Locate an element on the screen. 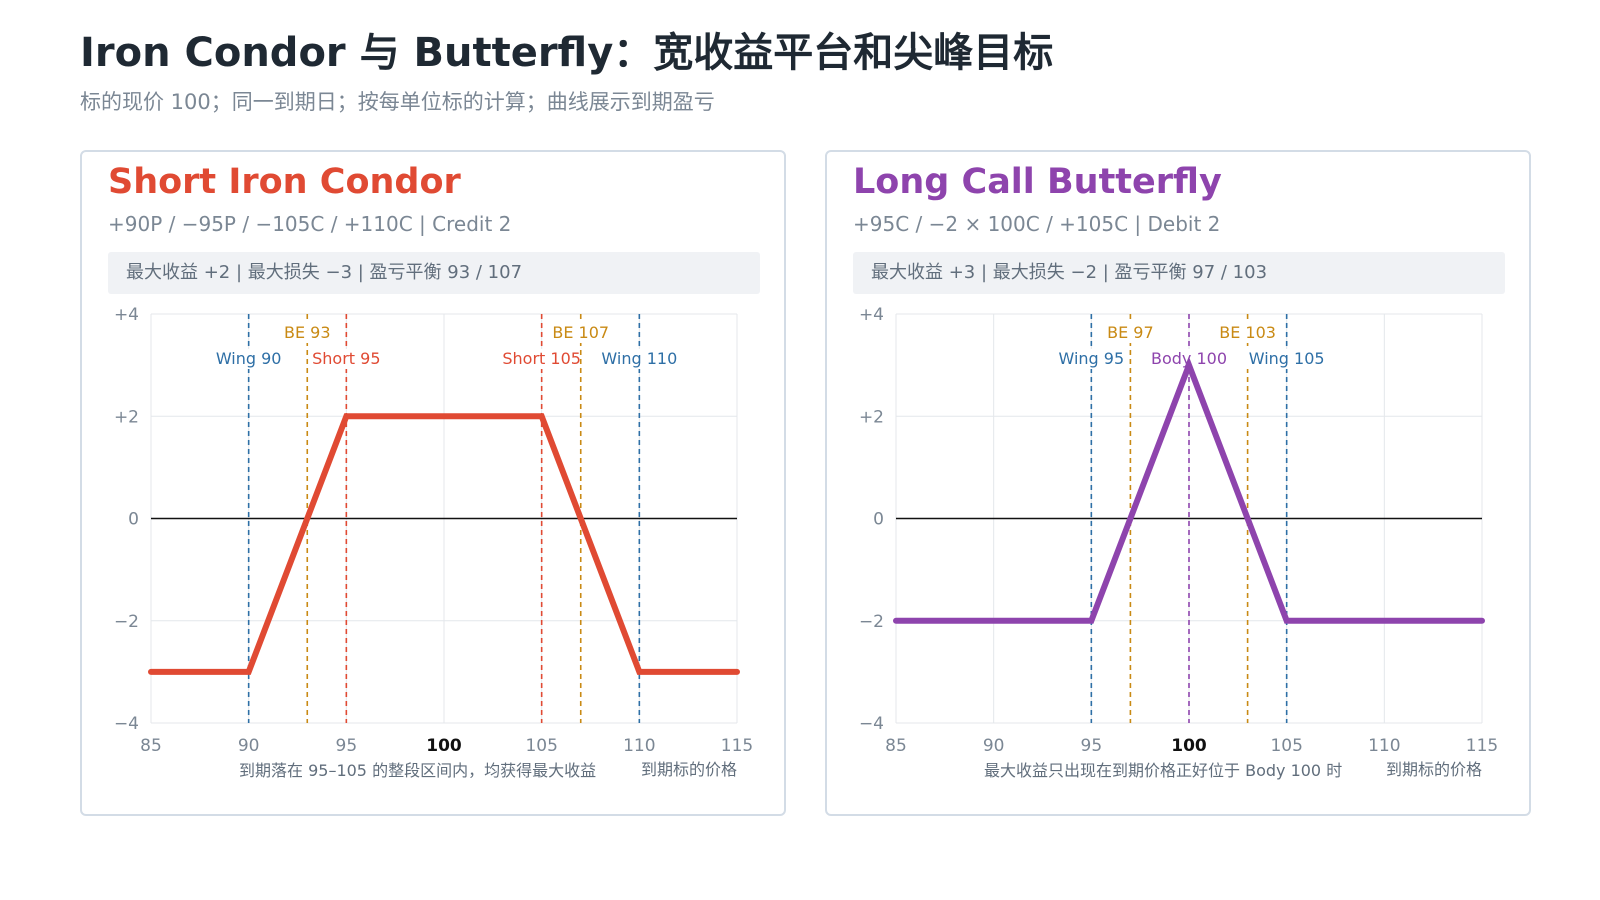 Image resolution: width=1600 pixels, height=900 pixels. panel-legs: +90P / −95P / −105C / +110C | Credit 2 is located at coordinates (310, 224).